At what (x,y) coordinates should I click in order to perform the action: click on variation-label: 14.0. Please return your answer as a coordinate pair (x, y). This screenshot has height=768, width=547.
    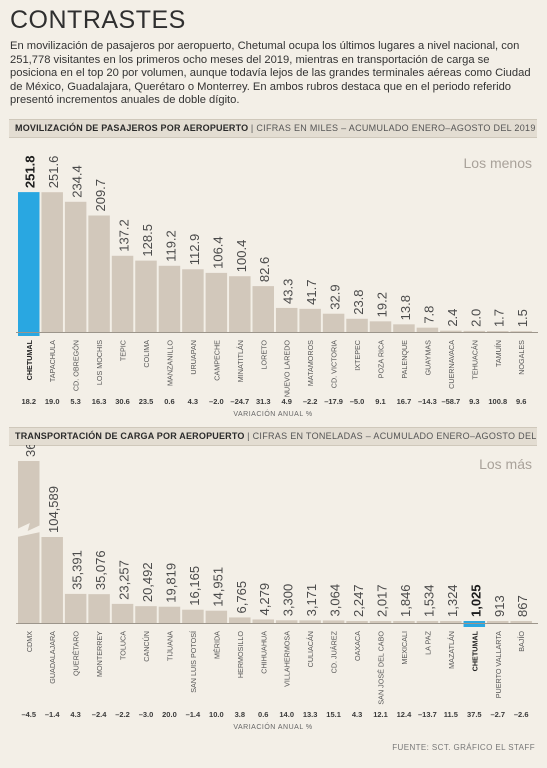
    Looking at the image, I should click on (286, 714).